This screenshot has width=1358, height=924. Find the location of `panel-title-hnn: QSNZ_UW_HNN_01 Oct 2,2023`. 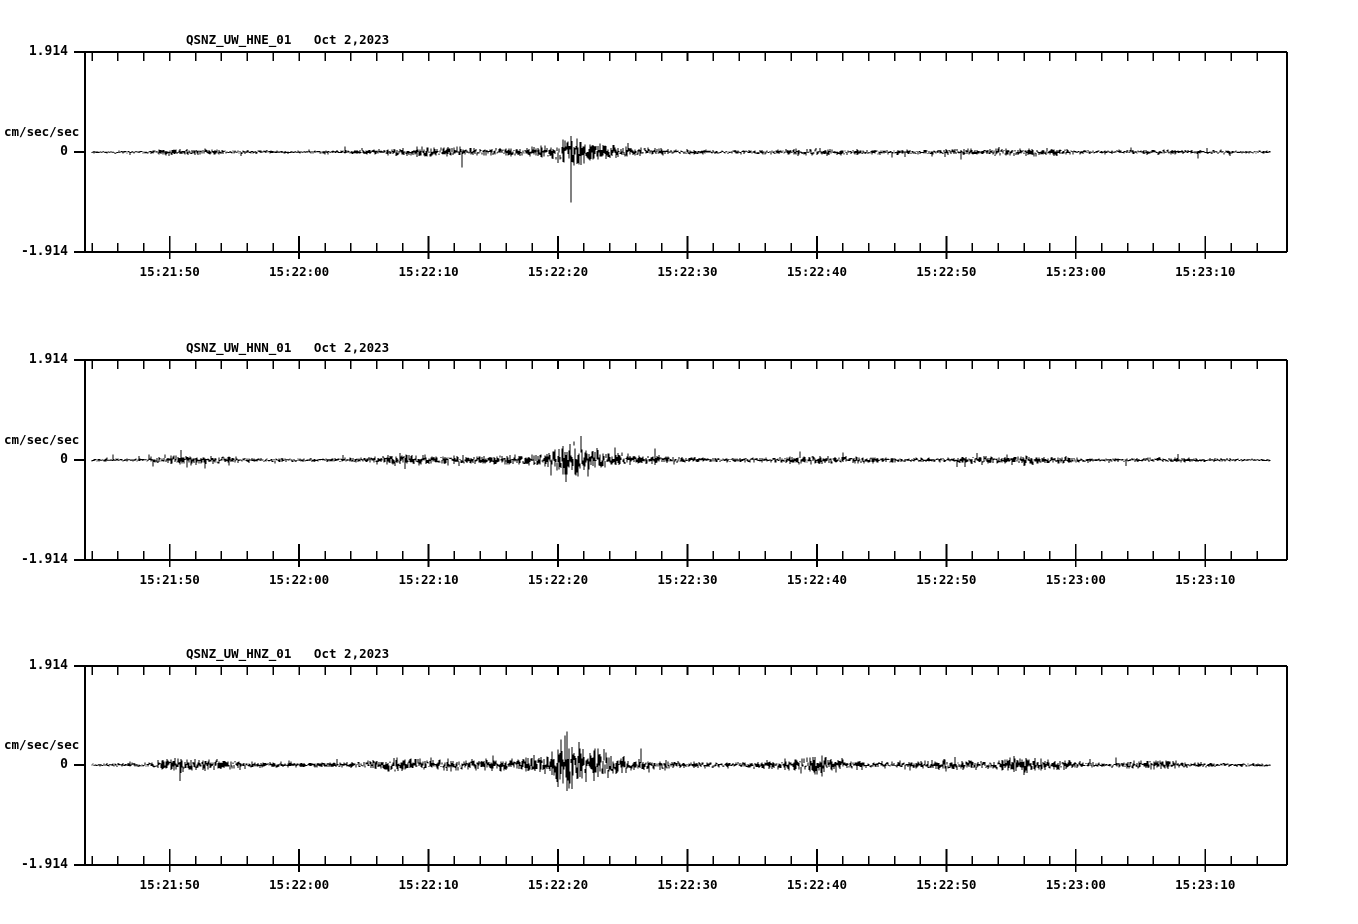

panel-title-hnn: QSNZ_UW_HNN_01 Oct 2,2023 is located at coordinates (288, 347).